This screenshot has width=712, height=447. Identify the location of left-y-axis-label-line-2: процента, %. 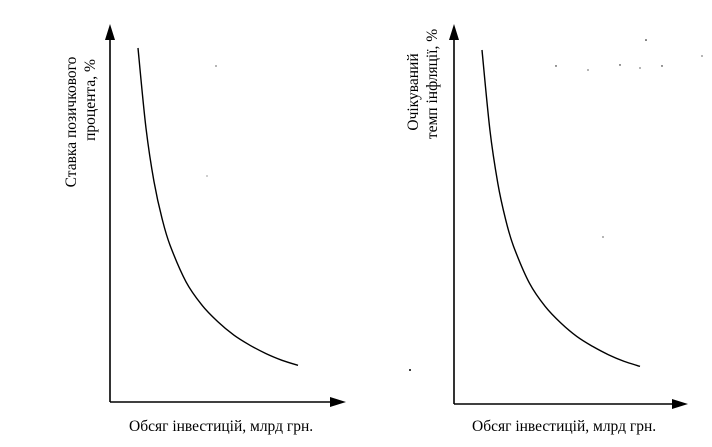
(90, 100).